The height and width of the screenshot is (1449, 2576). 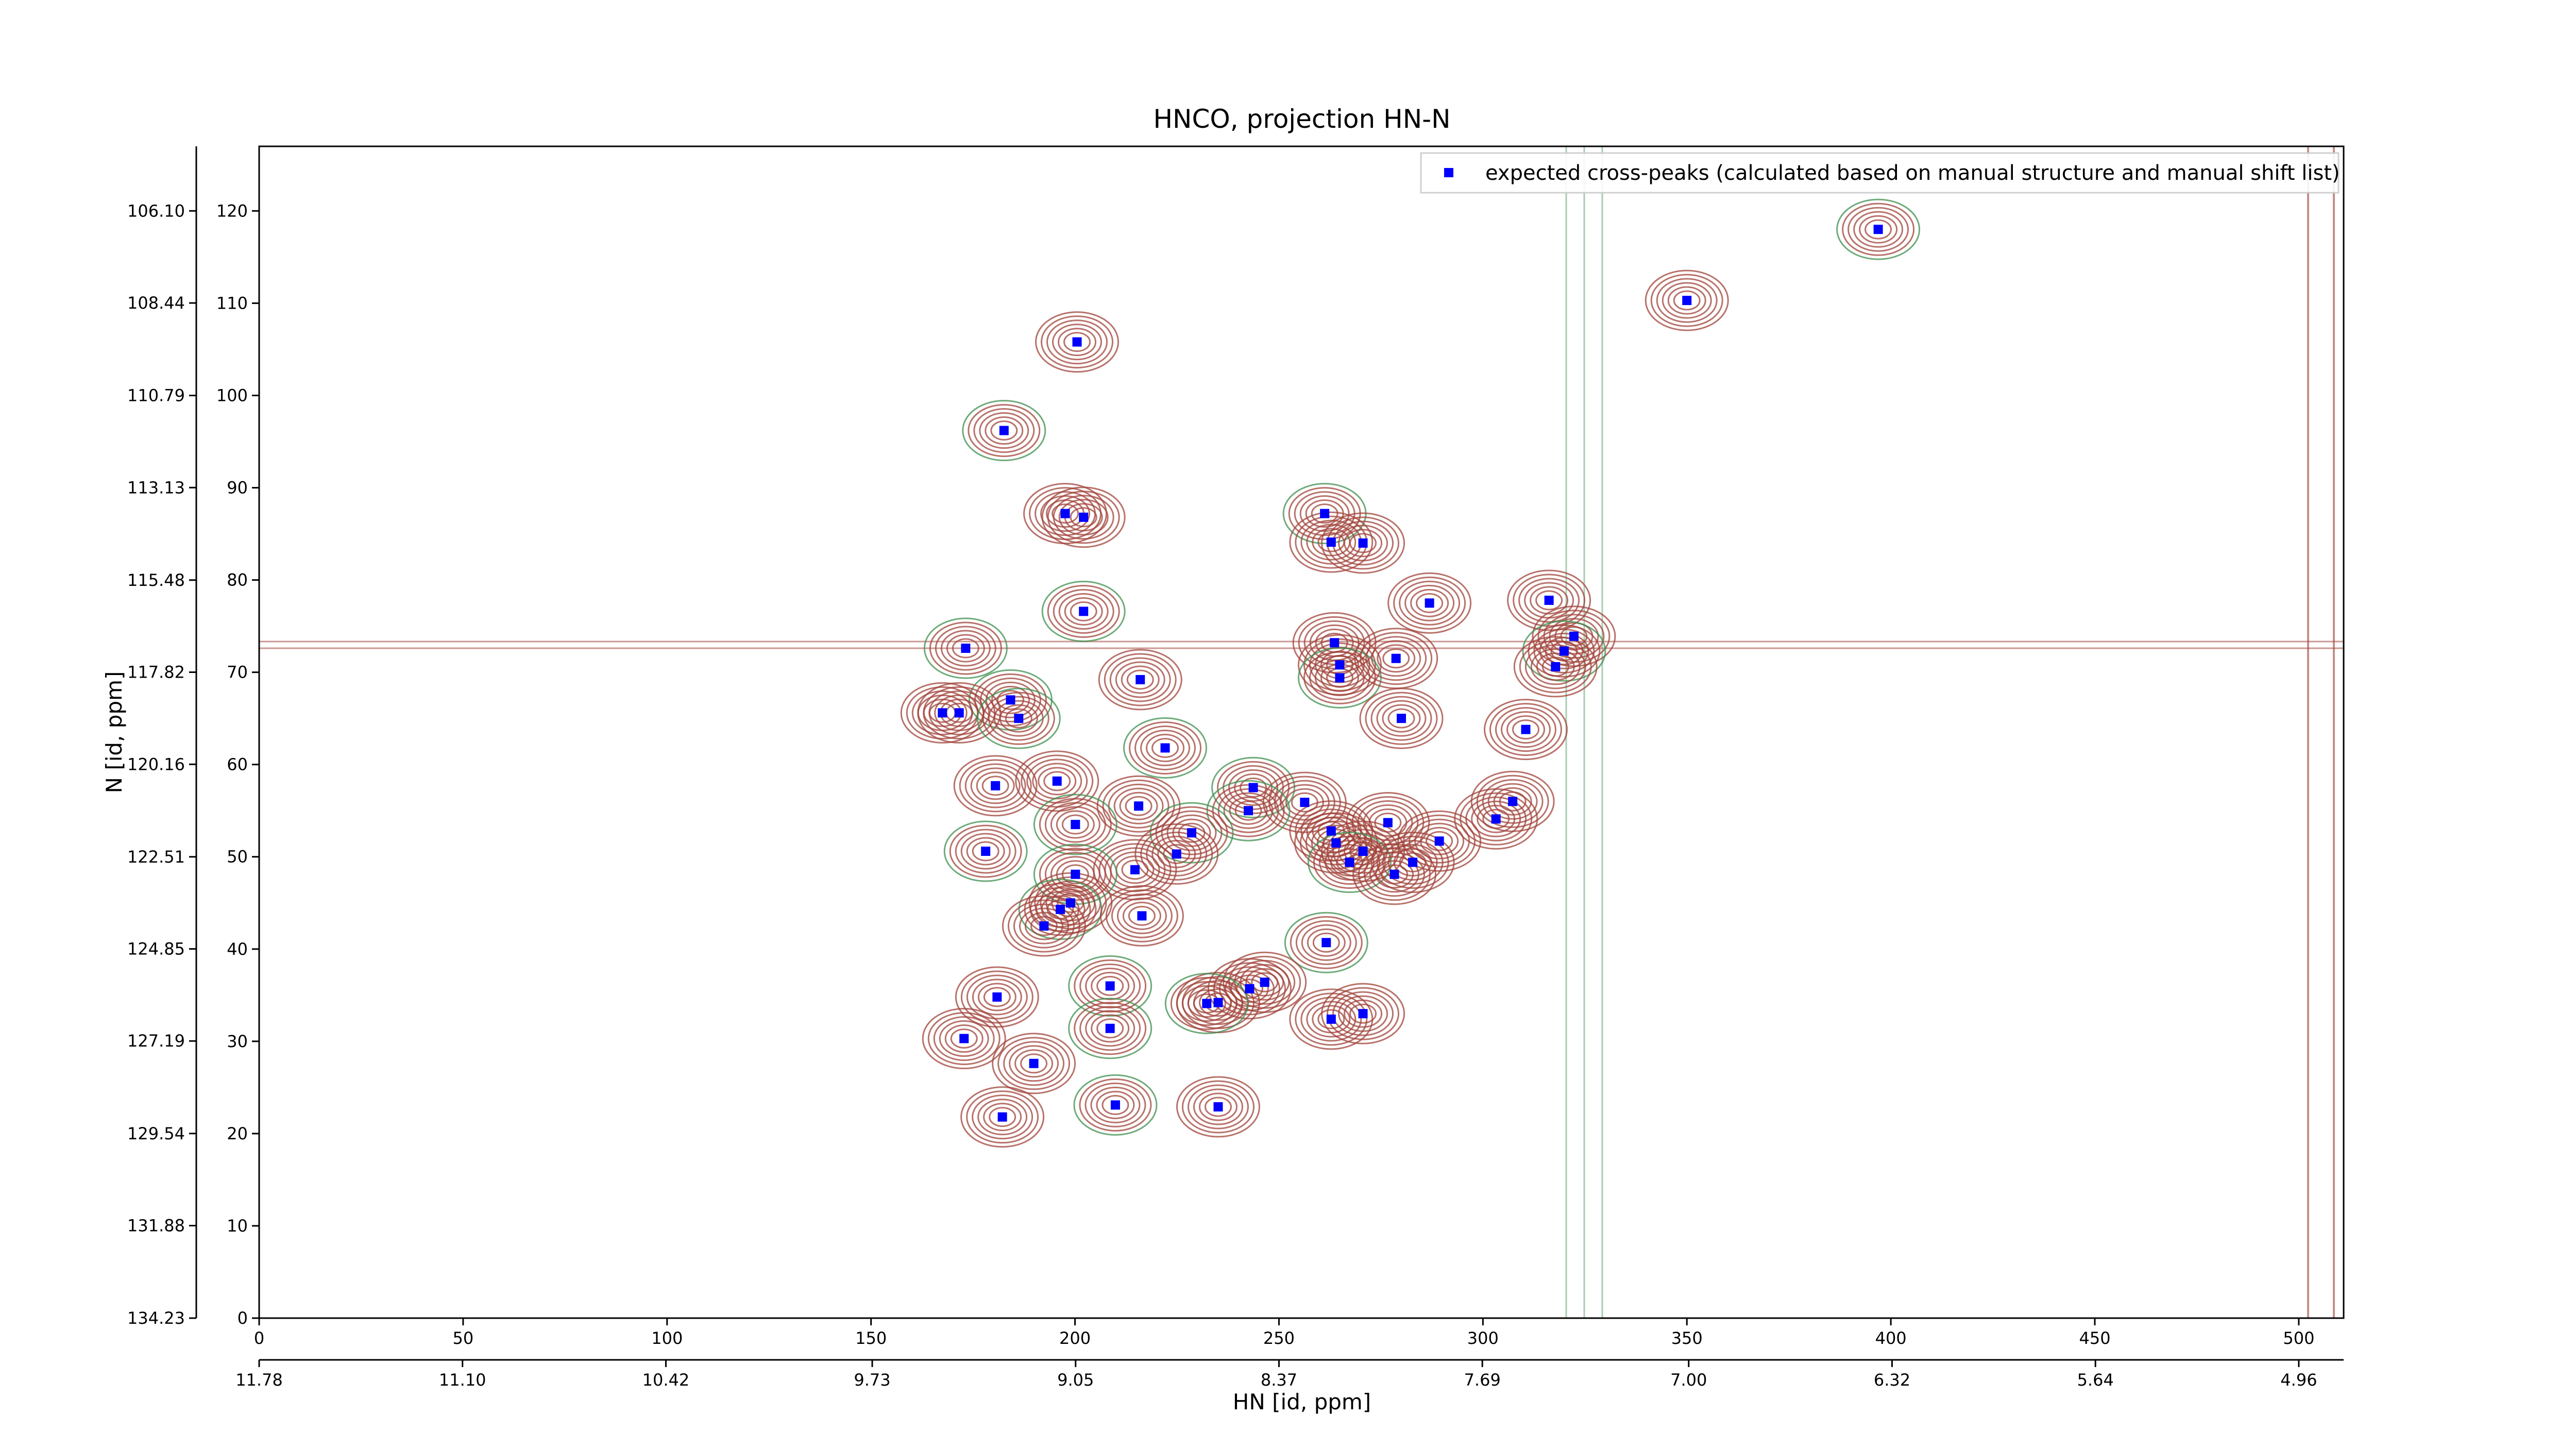 What do you see at coordinates (1301, 119) in the screenshot?
I see `chart-title: HNCO, projection HN-N` at bounding box center [1301, 119].